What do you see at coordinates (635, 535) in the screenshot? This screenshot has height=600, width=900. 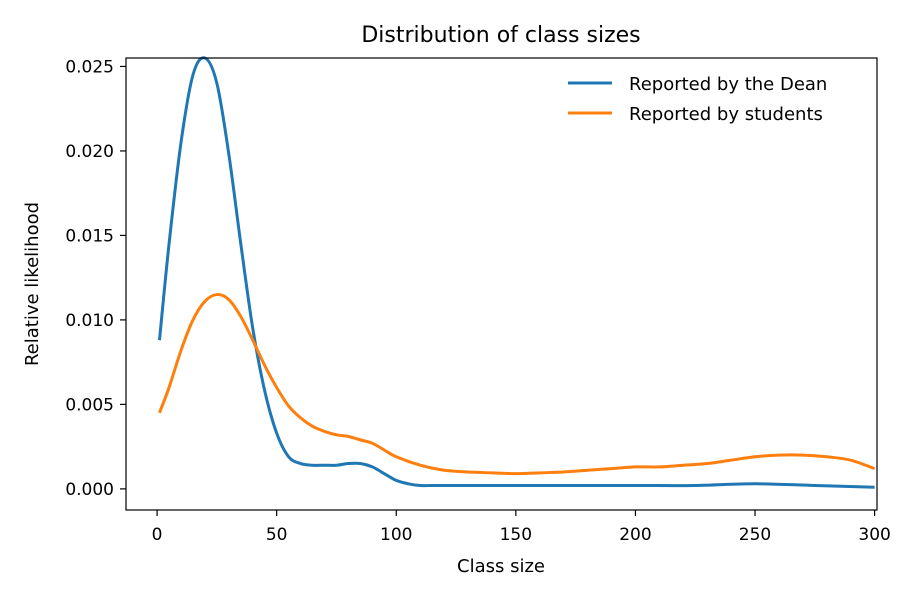 I see `x-tick-label: 200` at bounding box center [635, 535].